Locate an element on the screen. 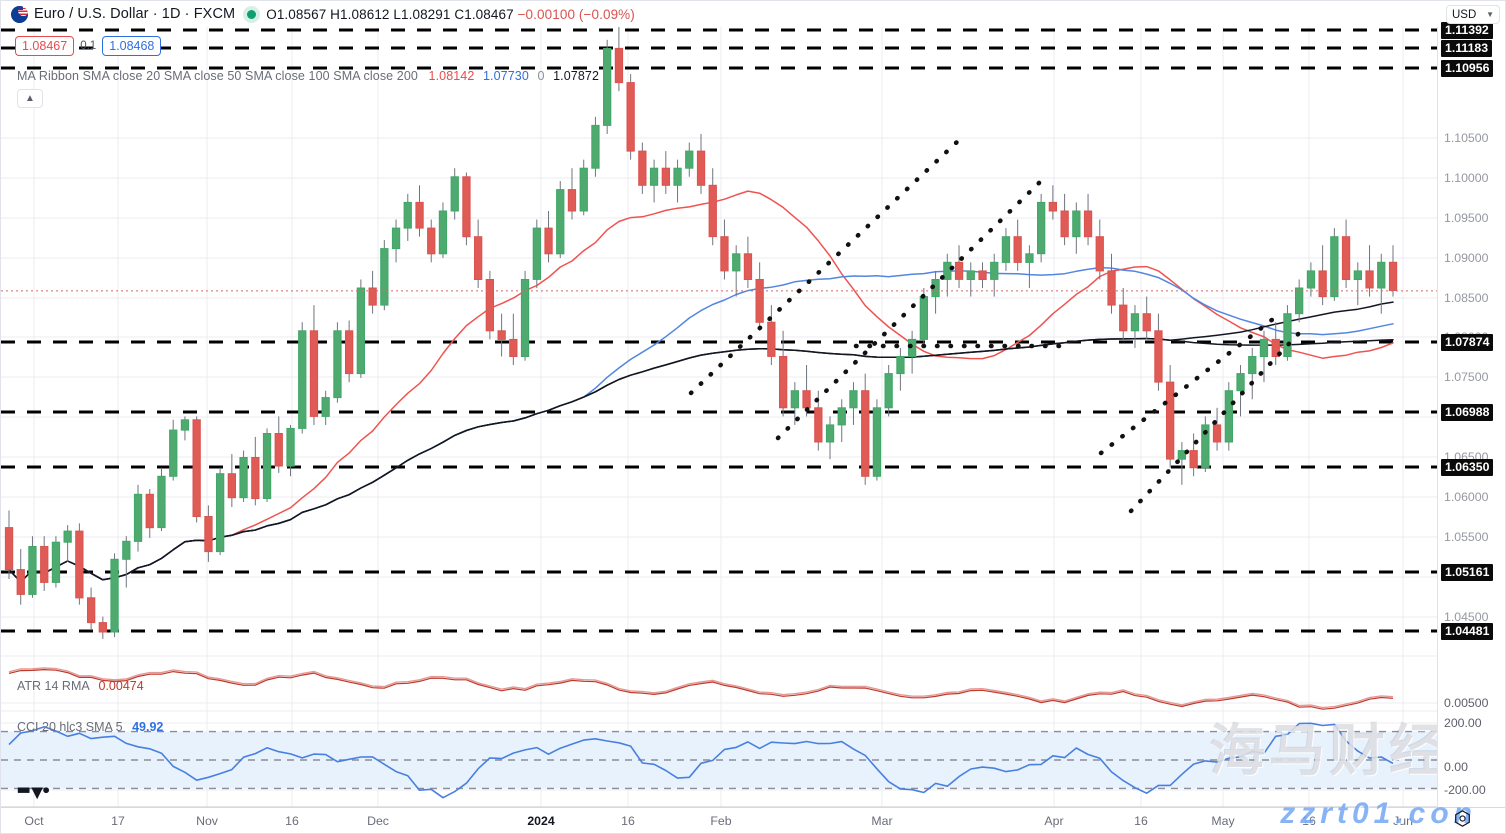 The image size is (1506, 834). ohlc-close-label: C is located at coordinates (459, 14).